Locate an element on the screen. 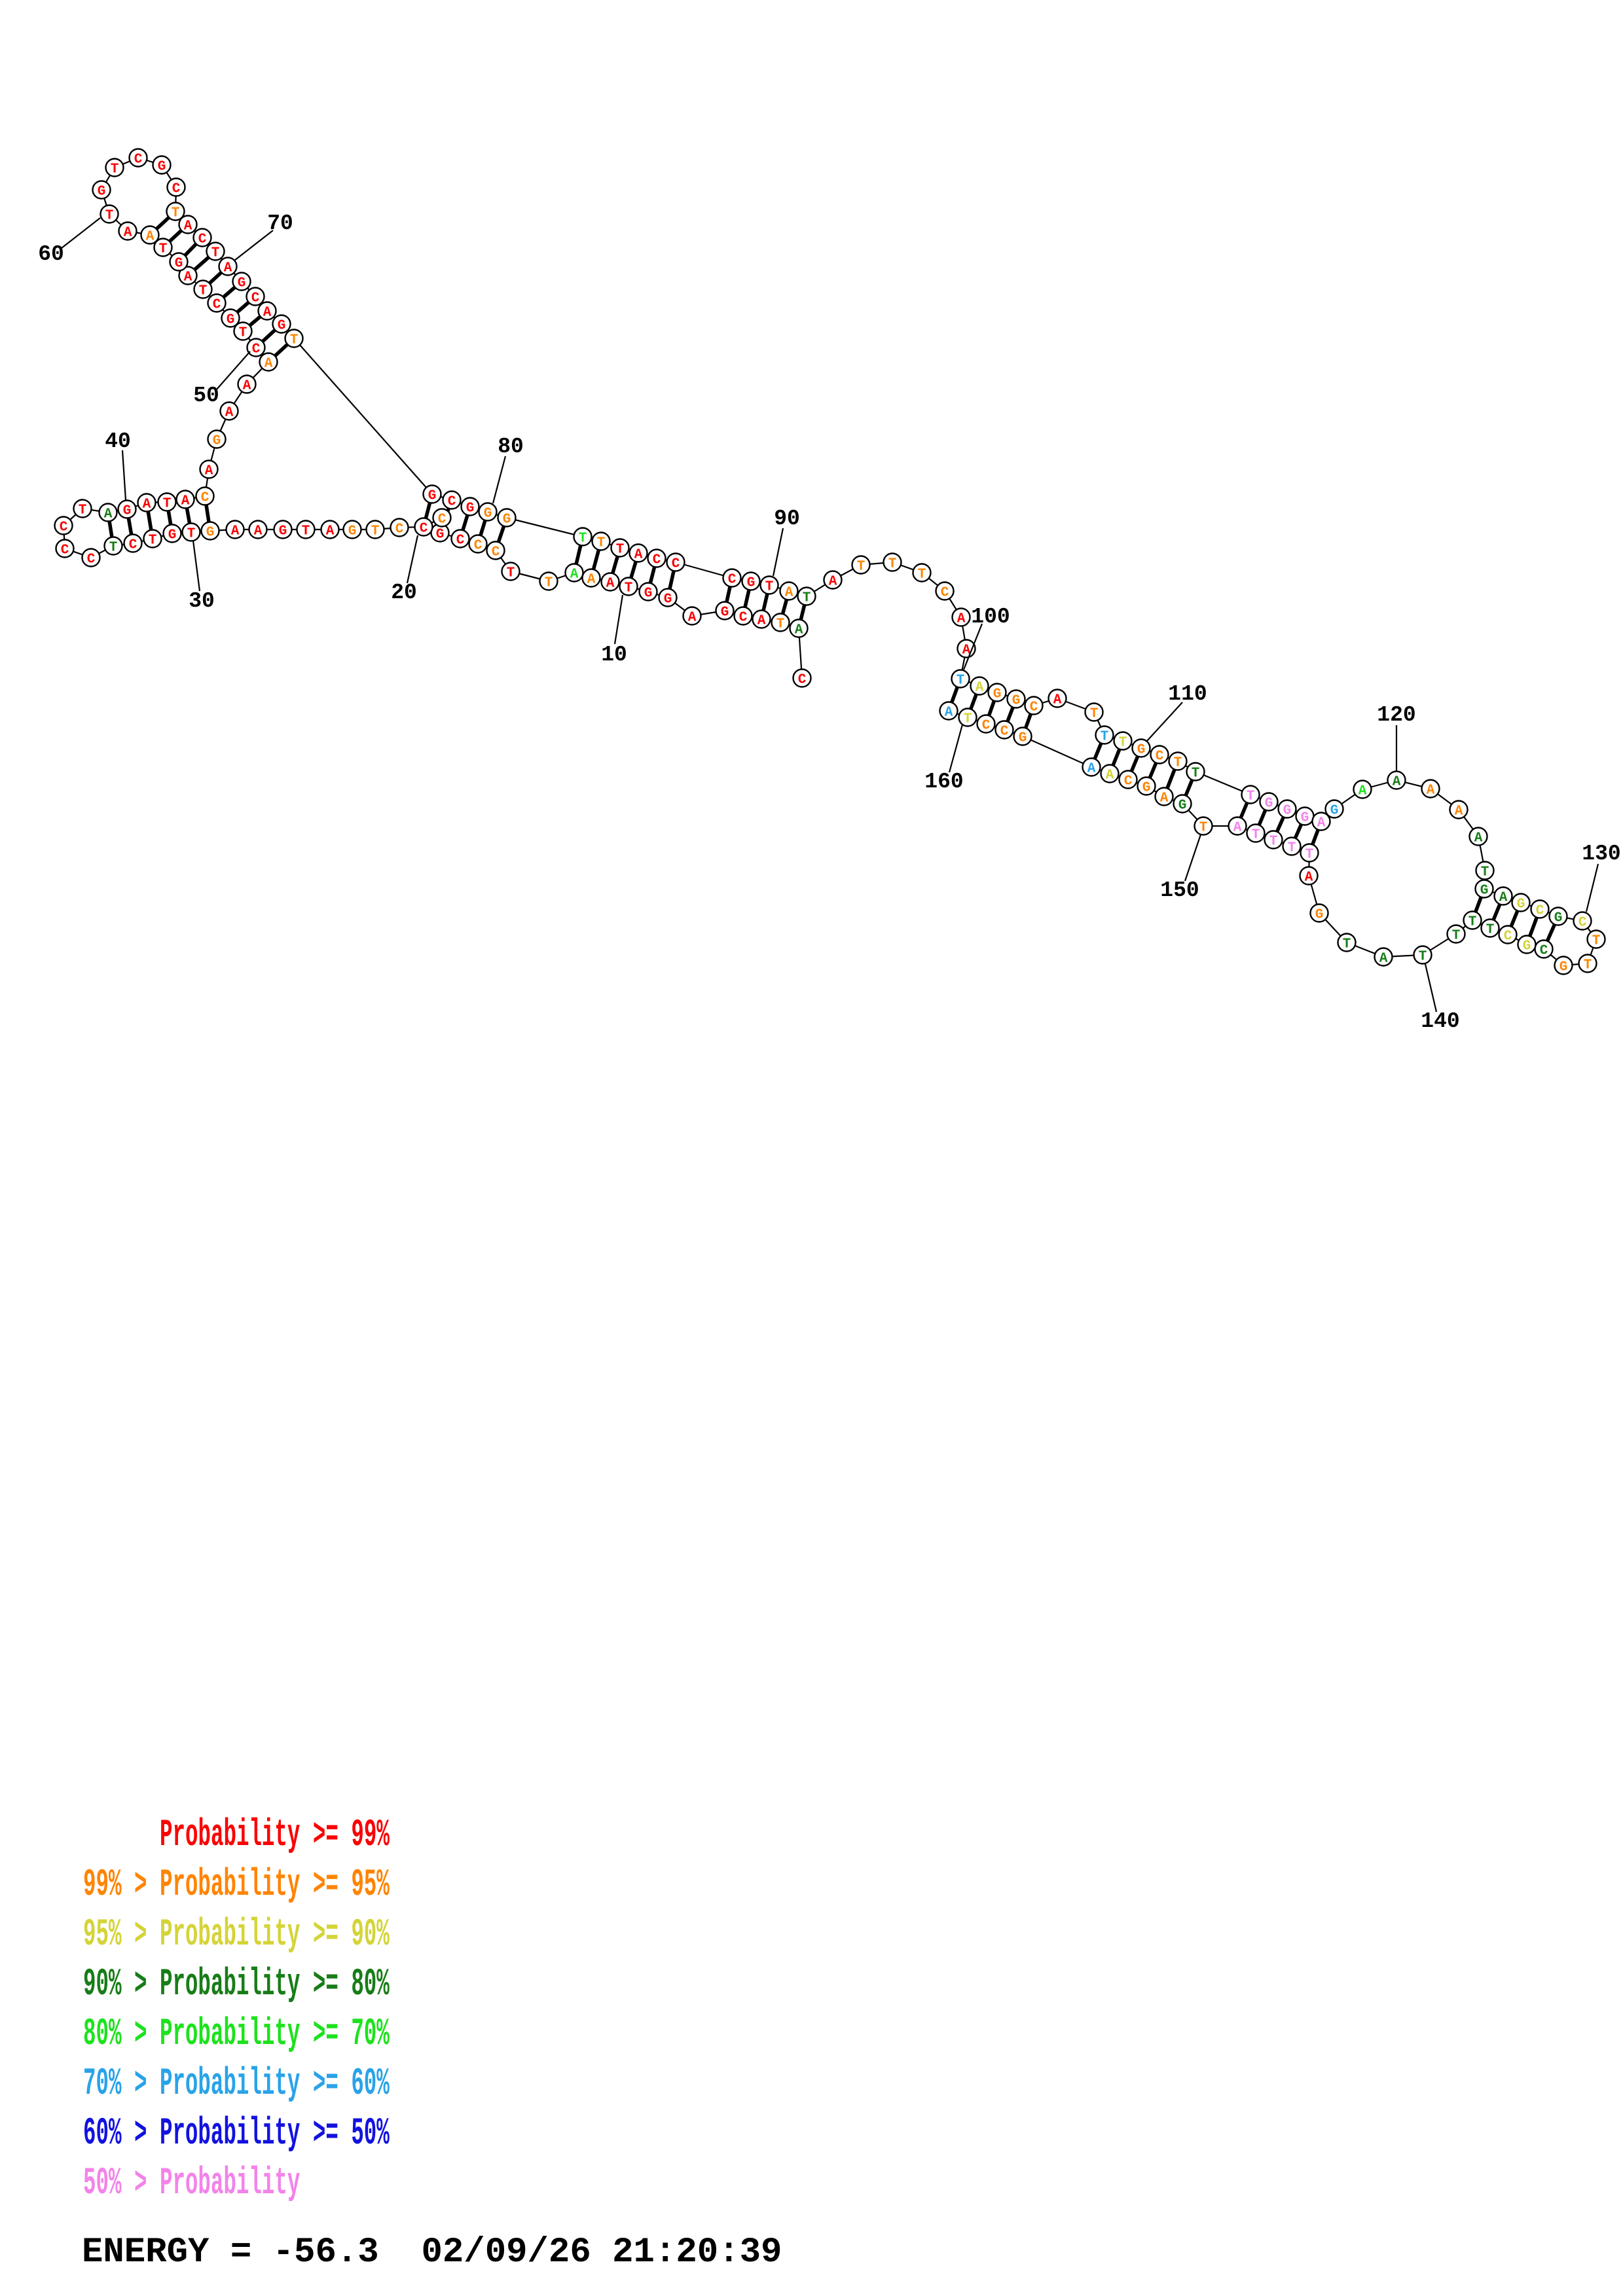  legend-row-8: 50% > Probability is located at coordinates (192, 2183).